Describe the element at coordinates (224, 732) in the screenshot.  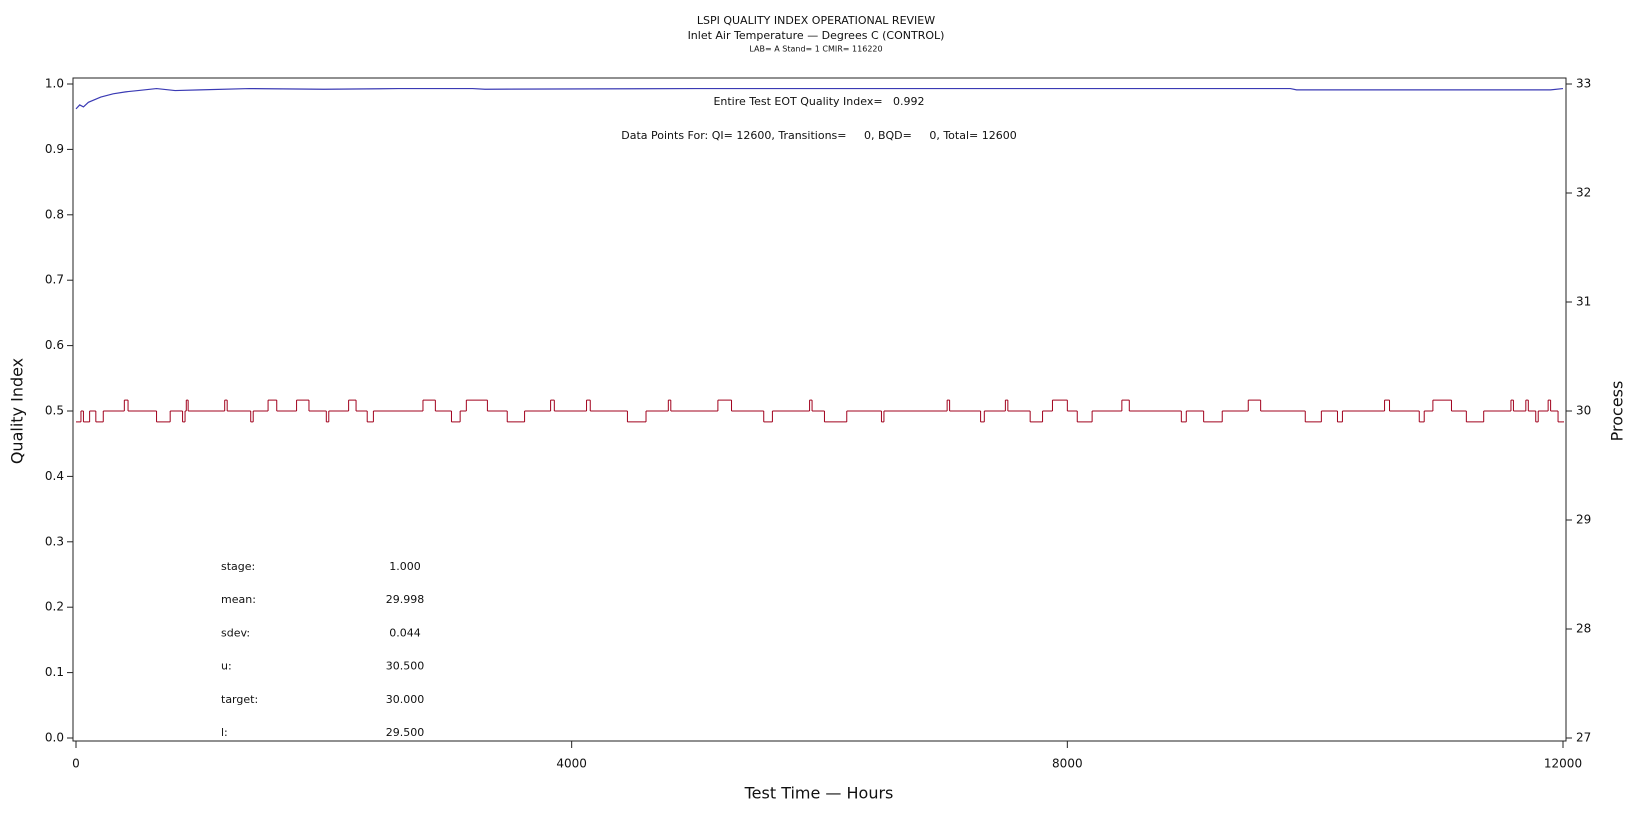
I see `stat-label: l:` at that location.